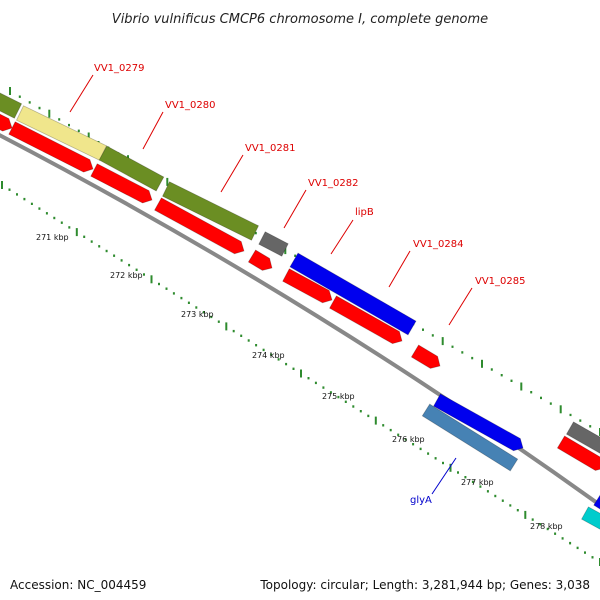  What do you see at coordinates (338, 396) in the screenshot?
I see `kbp-label-275: 275 kbp` at bounding box center [338, 396].